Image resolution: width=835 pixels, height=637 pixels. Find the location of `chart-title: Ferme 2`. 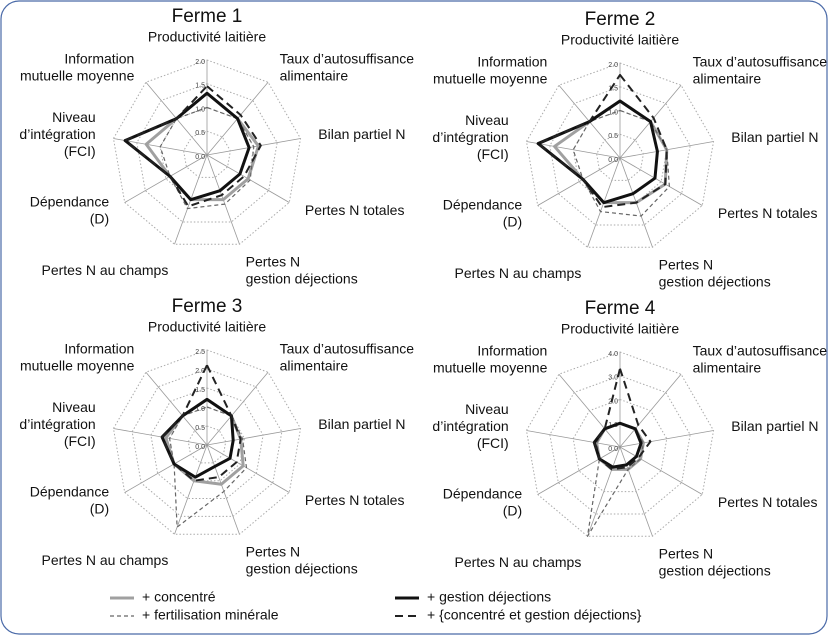

chart-title: Ferme 2 is located at coordinates (620, 19).